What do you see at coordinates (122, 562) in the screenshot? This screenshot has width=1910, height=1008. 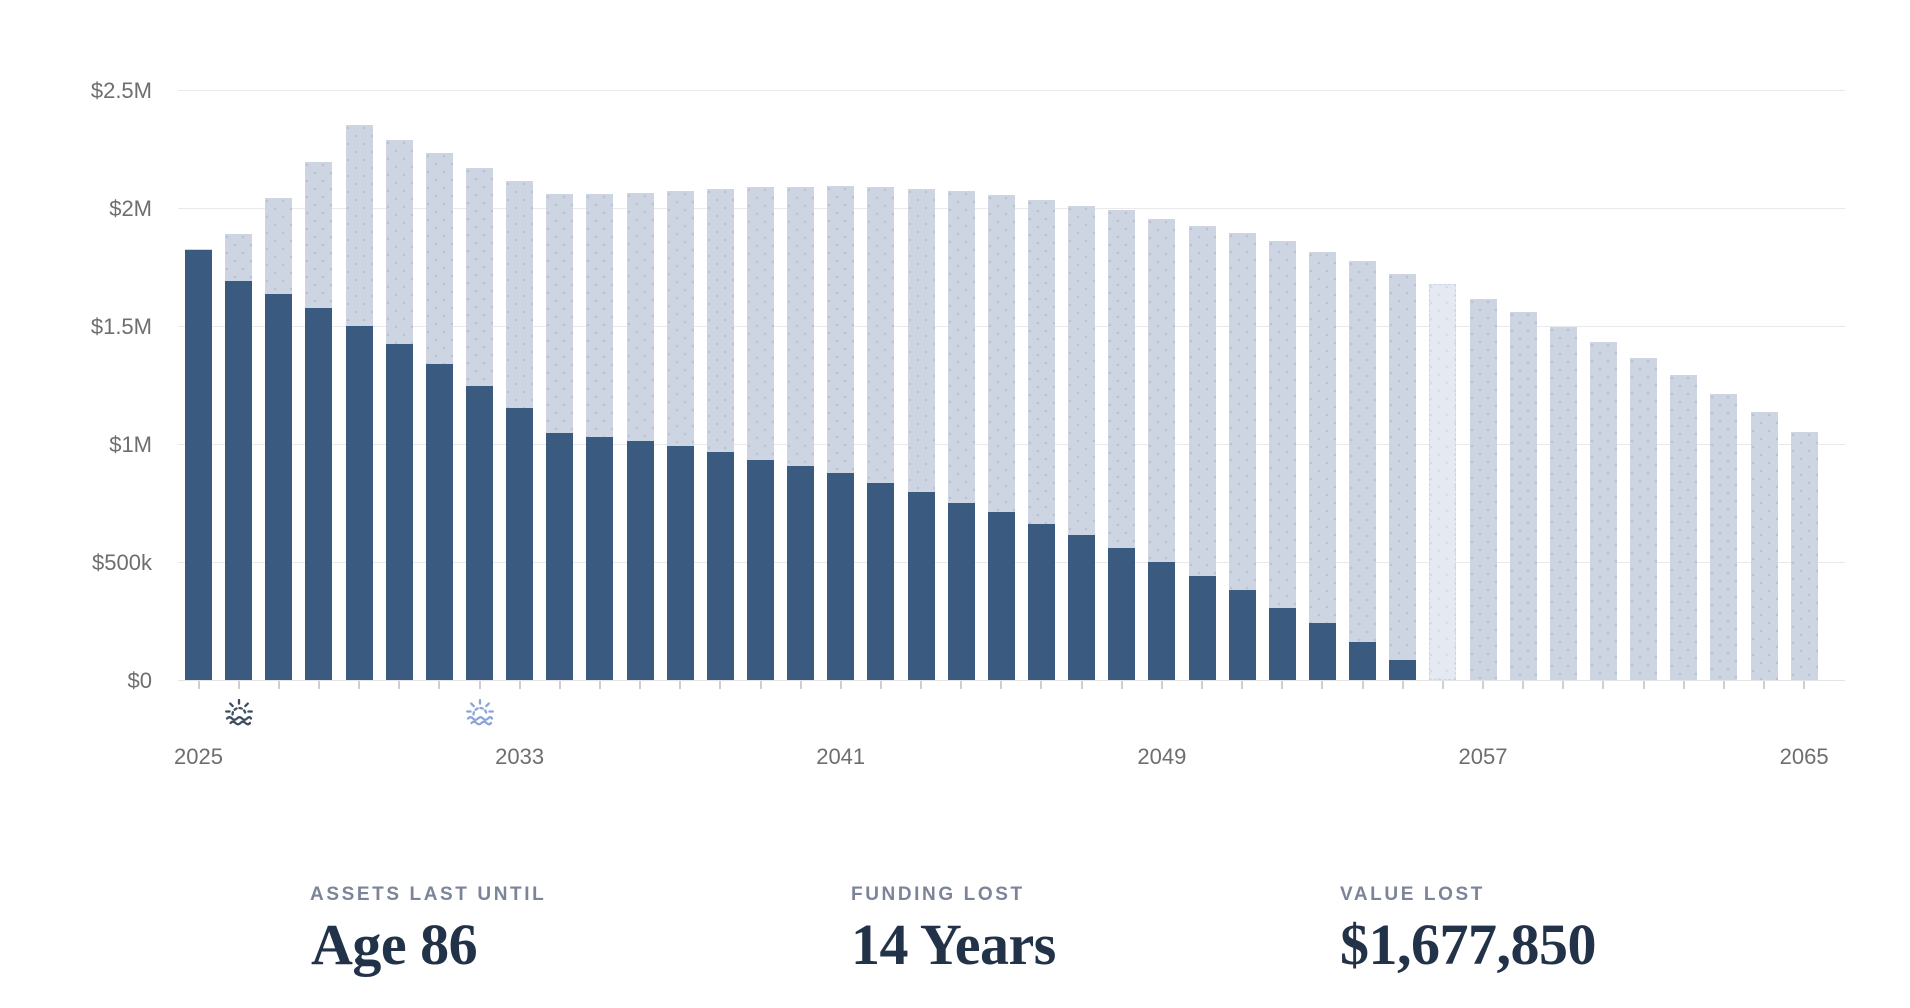 I see `y-axis-label: $500k` at bounding box center [122, 562].